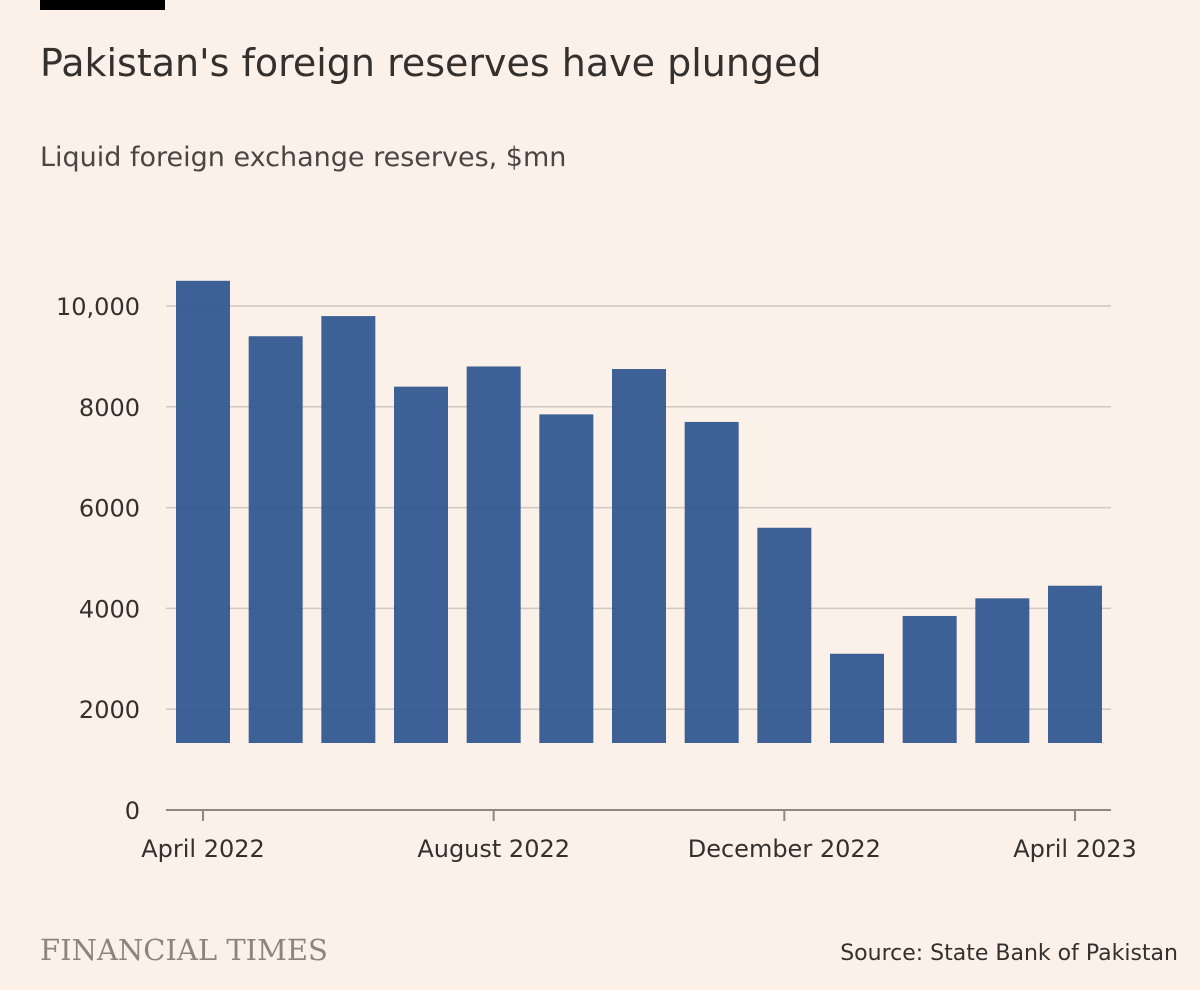 This screenshot has height=990, width=1200. I want to click on x-axis, so click(638, 815).